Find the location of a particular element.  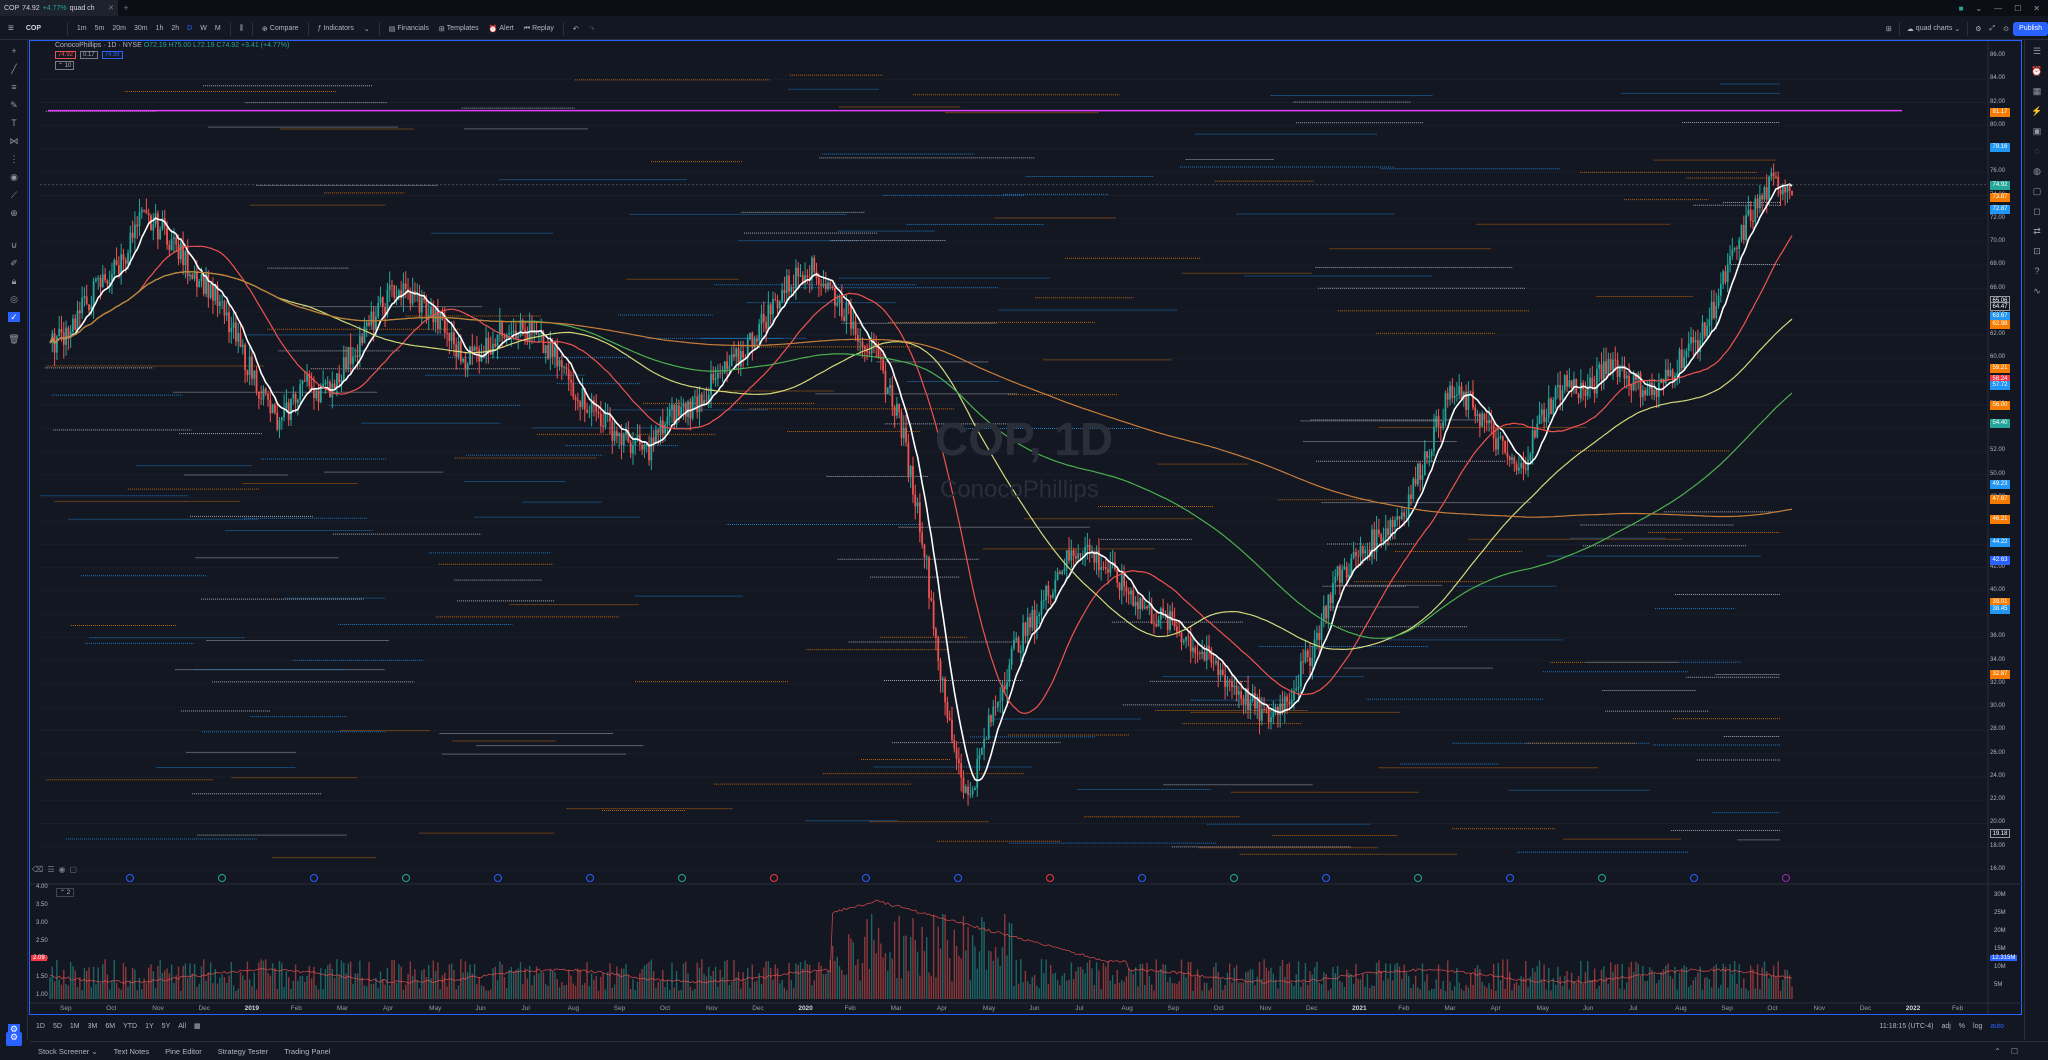

legend-pill: 74.92 is located at coordinates (66, 55).